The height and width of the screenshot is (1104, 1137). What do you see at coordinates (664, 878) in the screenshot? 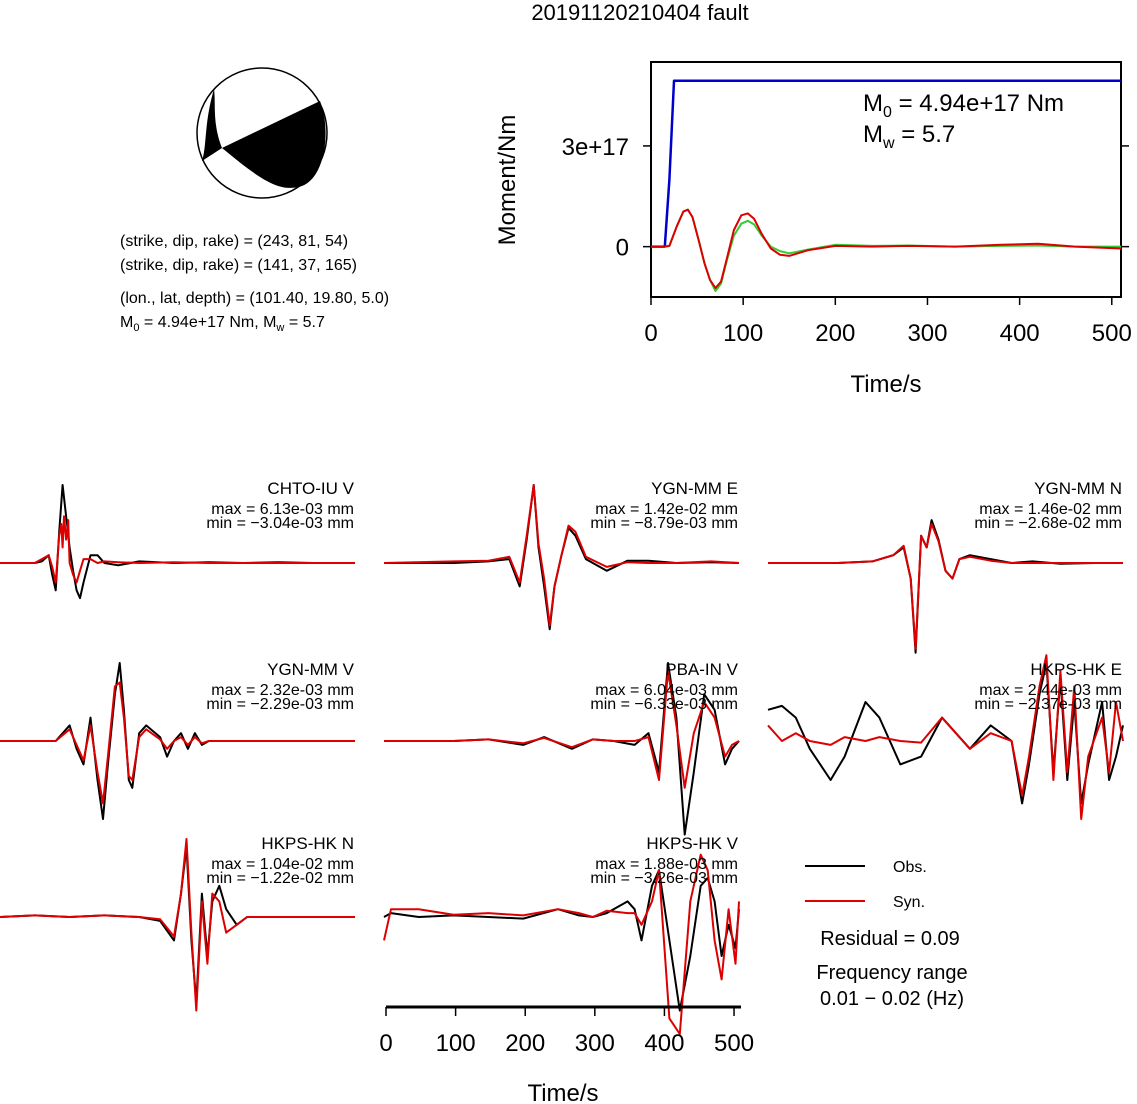
I see `min-amplitude: min = −3.26e-03 mm` at bounding box center [664, 878].